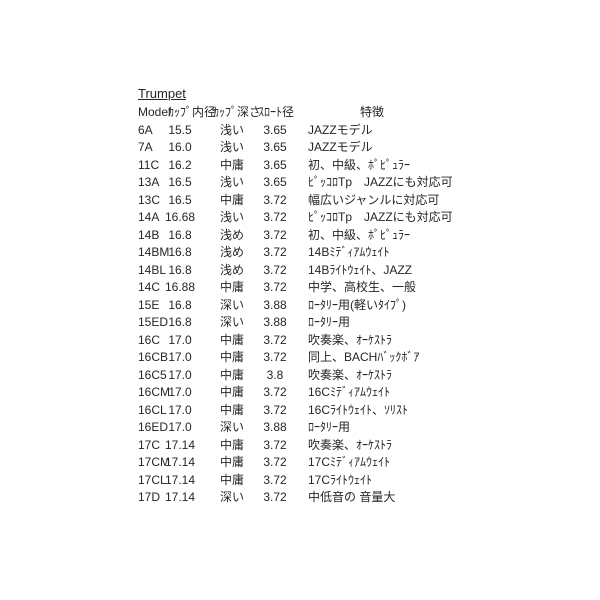 Image resolution: width=600 pixels, height=600 pixels. I want to click on model-cell: 7A, so click(145, 147).